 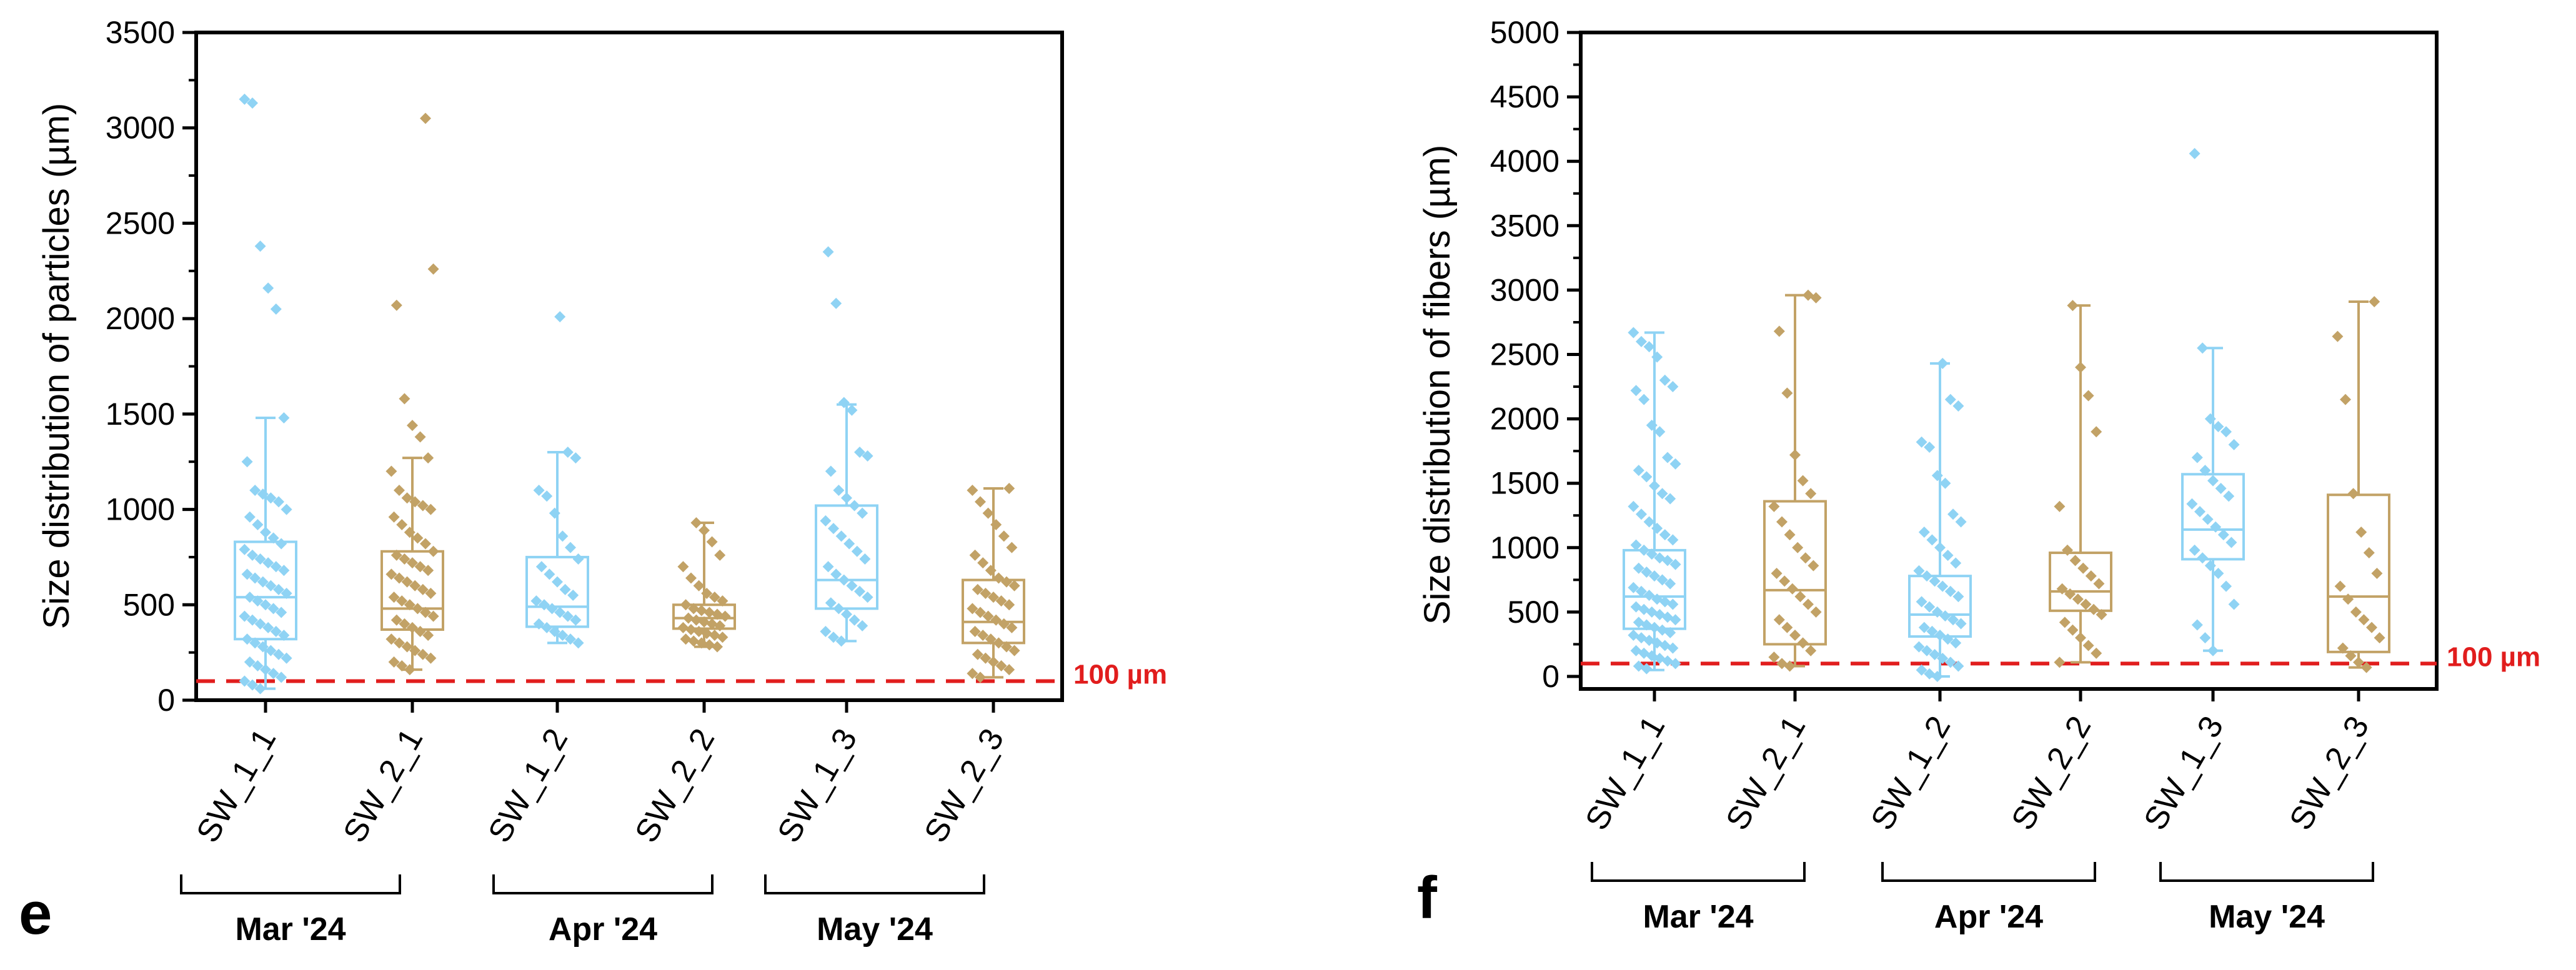 What do you see at coordinates (236, 786) in the screenshot?
I see `x-category-label: SW_1_1` at bounding box center [236, 786].